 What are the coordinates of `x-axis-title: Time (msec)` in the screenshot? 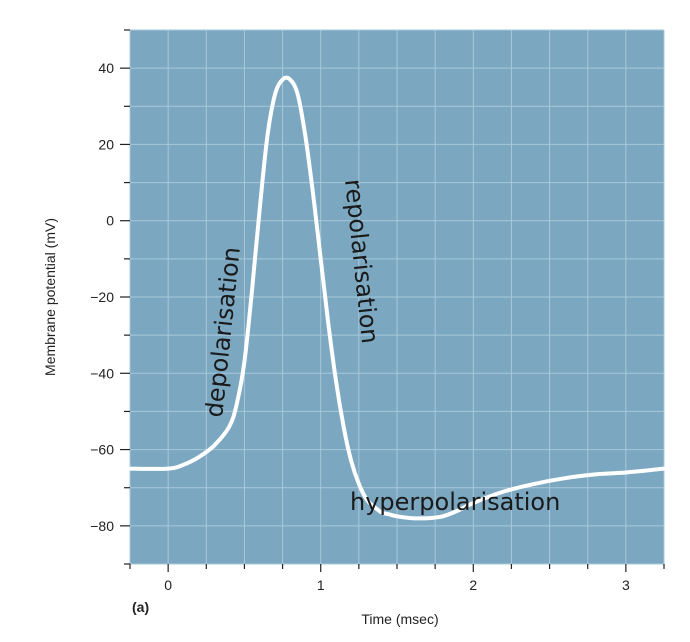 It's located at (399, 619).